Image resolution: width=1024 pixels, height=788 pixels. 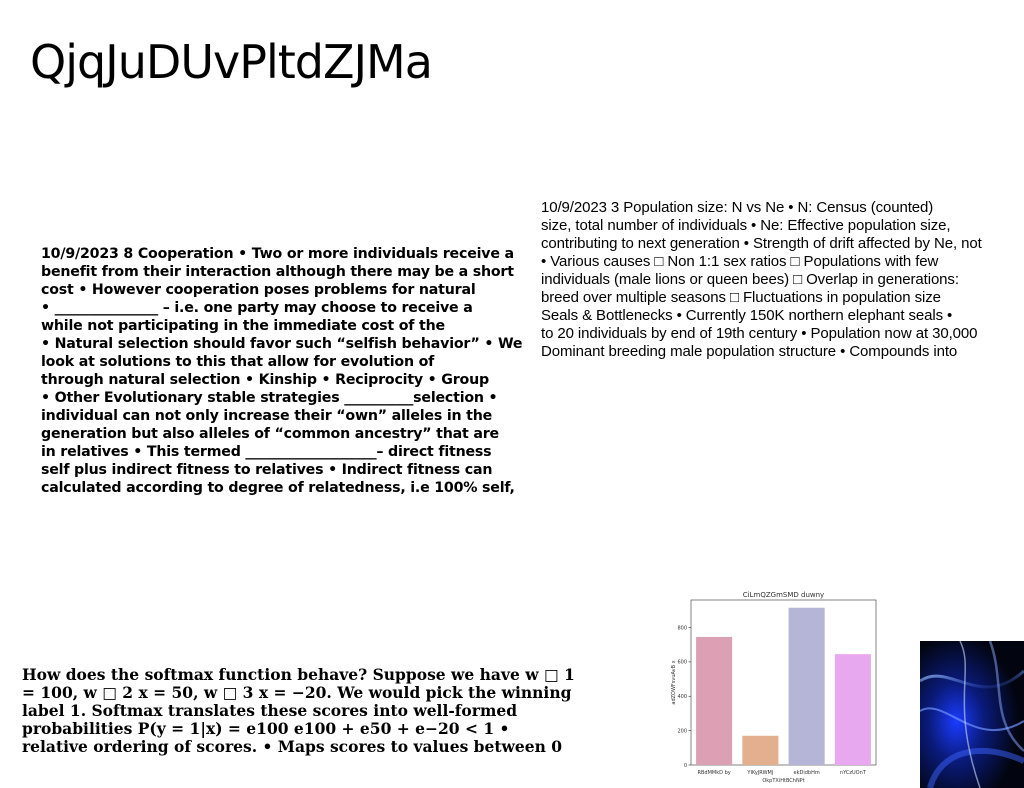 I want to click on chart-title: CiLmQZGmSMD duwny, so click(x=783, y=595).